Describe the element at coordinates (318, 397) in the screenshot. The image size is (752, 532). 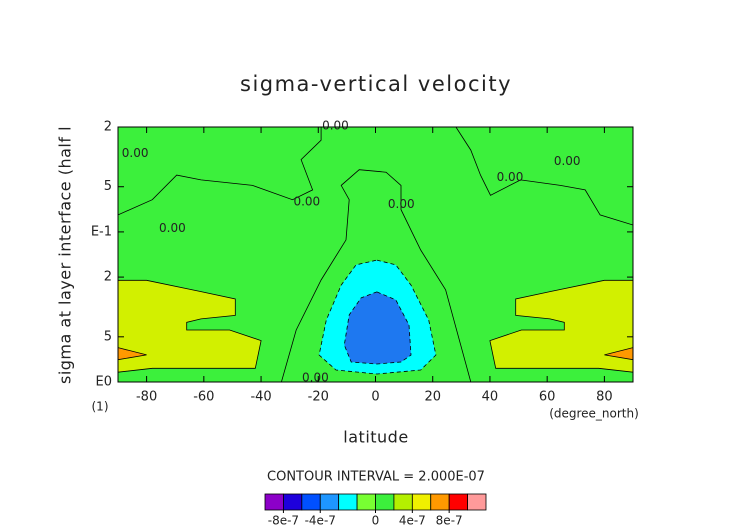
I see `x-tick-label: -20` at that location.